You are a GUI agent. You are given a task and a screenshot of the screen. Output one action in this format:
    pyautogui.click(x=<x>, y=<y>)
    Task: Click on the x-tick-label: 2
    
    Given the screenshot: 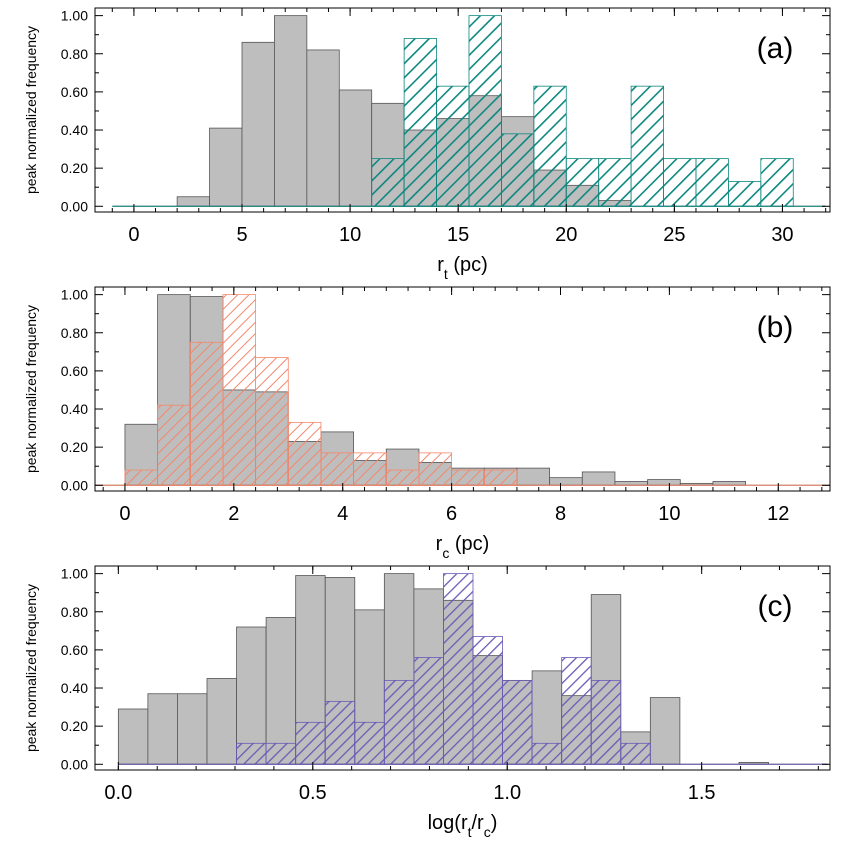 What is the action you would take?
    pyautogui.click(x=233, y=514)
    